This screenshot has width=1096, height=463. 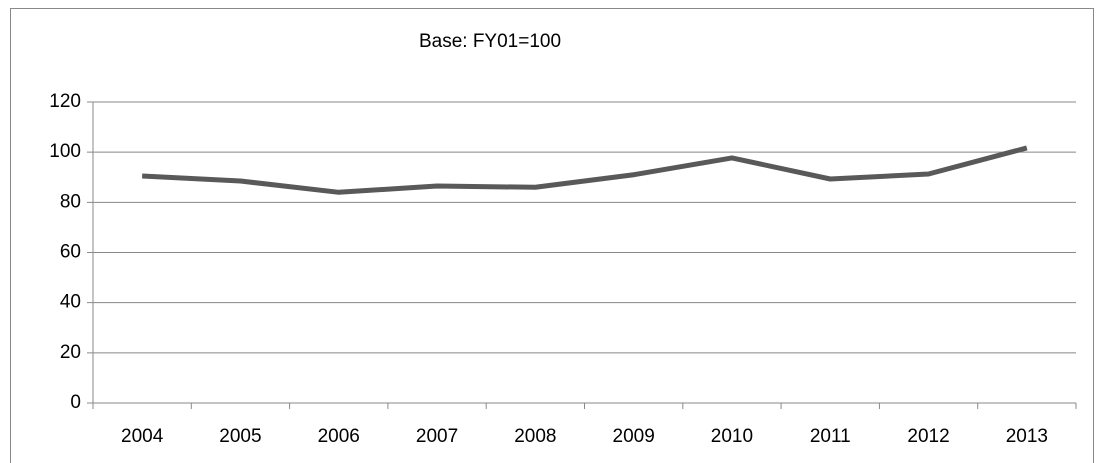 I want to click on y-tick-label: 120, so click(x=65, y=101).